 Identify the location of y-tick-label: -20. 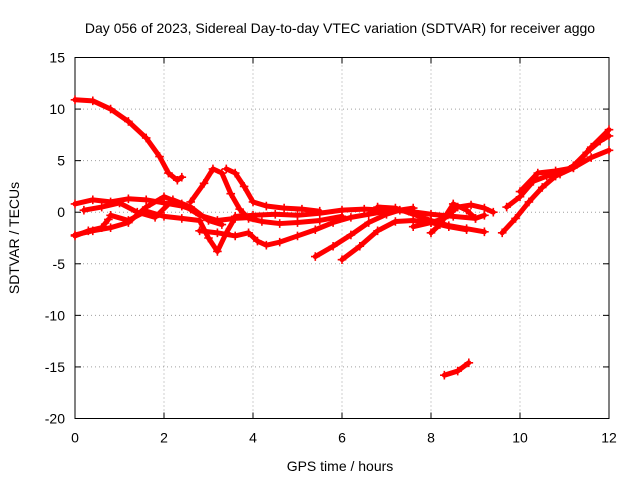
(55, 419).